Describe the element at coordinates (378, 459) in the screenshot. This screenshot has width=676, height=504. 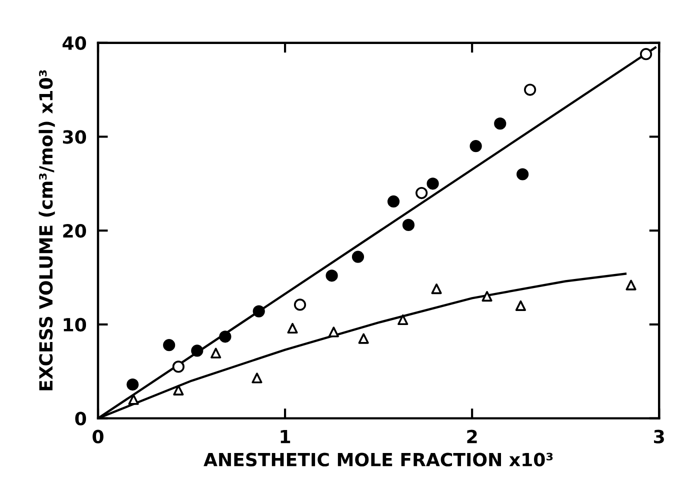
I see `x-axis-title: ANESTHETIC MOLE FRACTION x10³` at that location.